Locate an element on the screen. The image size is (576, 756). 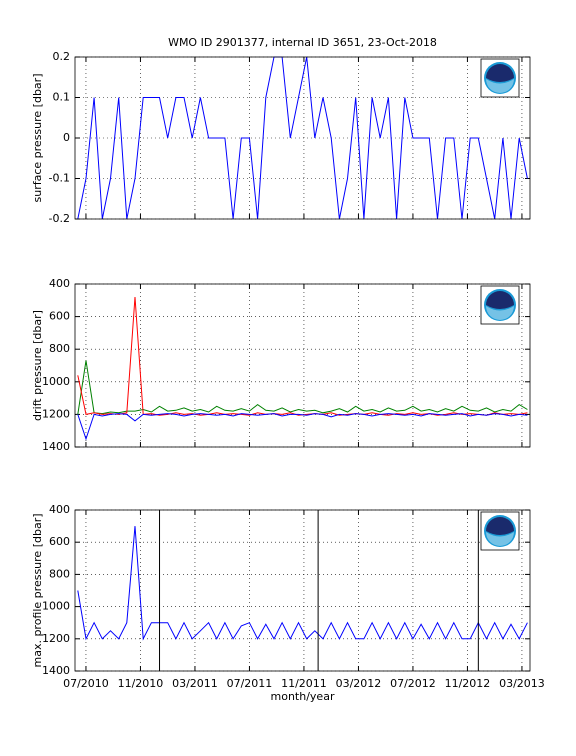
x-tick-label: 11/2012 is located at coordinates (468, 683).